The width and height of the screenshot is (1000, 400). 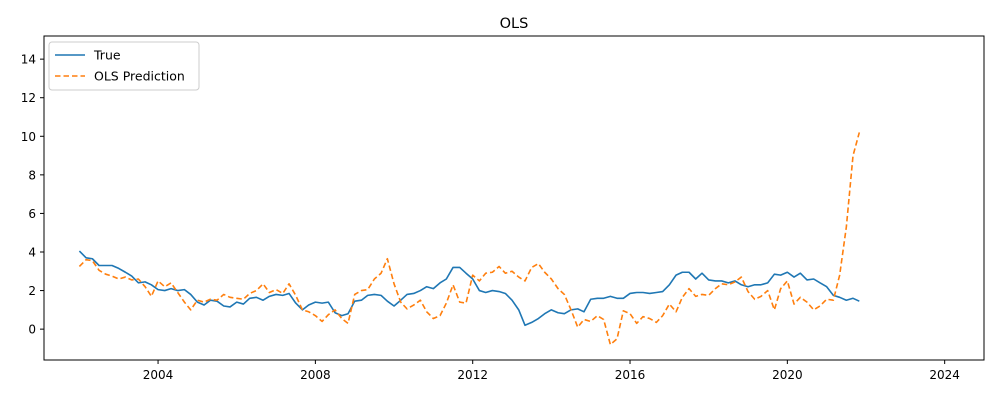 I want to click on y-tick-label: 2, so click(x=32, y=291).